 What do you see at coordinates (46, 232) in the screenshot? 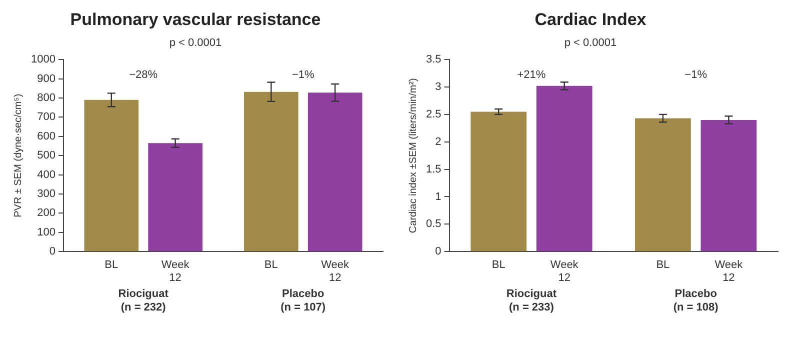
I see `y-tick-label: 100` at bounding box center [46, 232].